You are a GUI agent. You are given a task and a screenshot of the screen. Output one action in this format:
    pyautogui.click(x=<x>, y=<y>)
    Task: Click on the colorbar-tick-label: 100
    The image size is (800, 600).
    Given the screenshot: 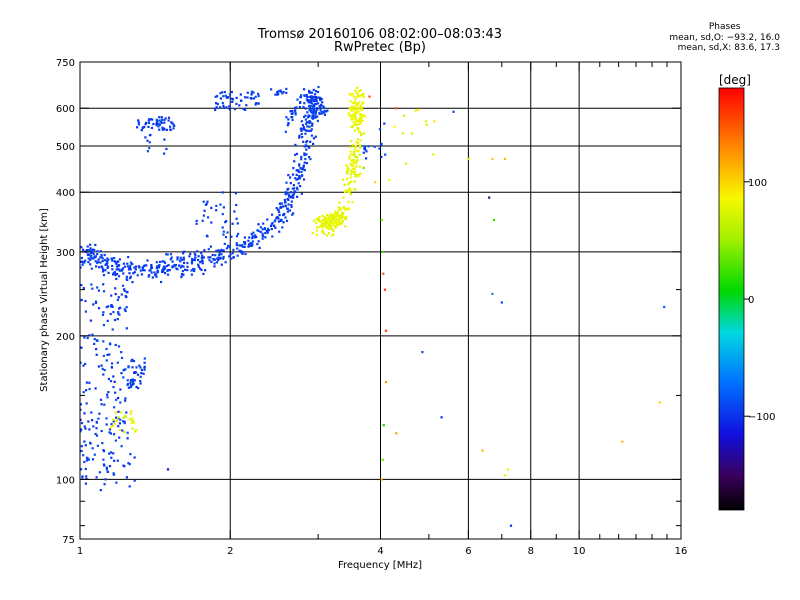 What is the action you would take?
    pyautogui.click(x=757, y=183)
    